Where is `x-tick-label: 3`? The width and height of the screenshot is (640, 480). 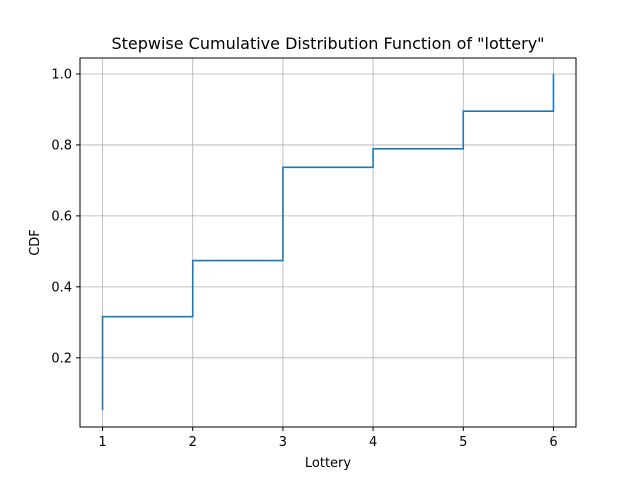
x-tick-label: 3 is located at coordinates (283, 442).